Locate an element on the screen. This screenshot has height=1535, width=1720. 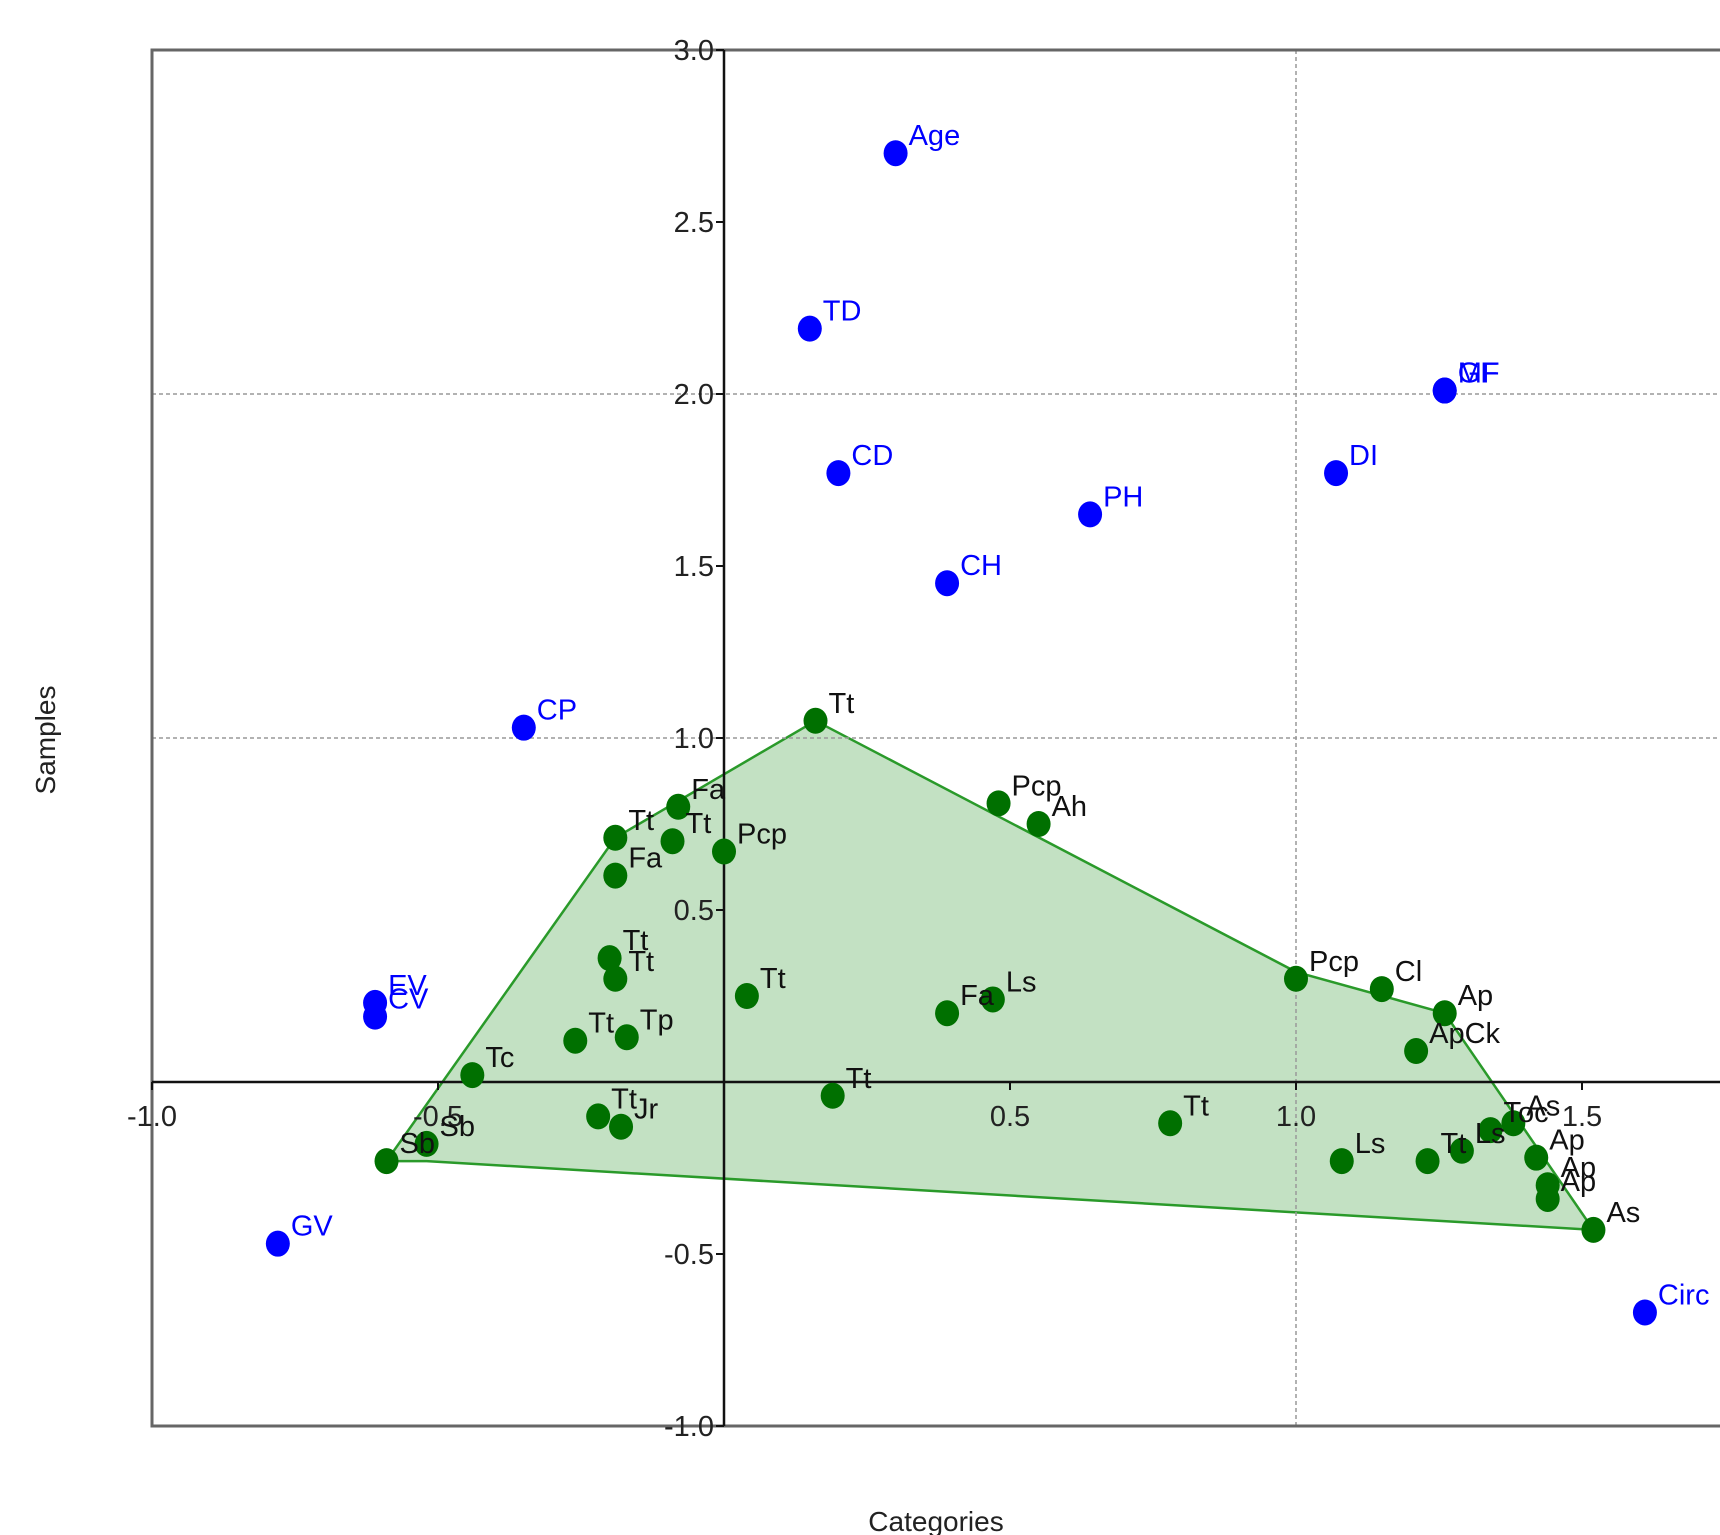
x-tick-label: -0.5 is located at coordinates (438, 1117).